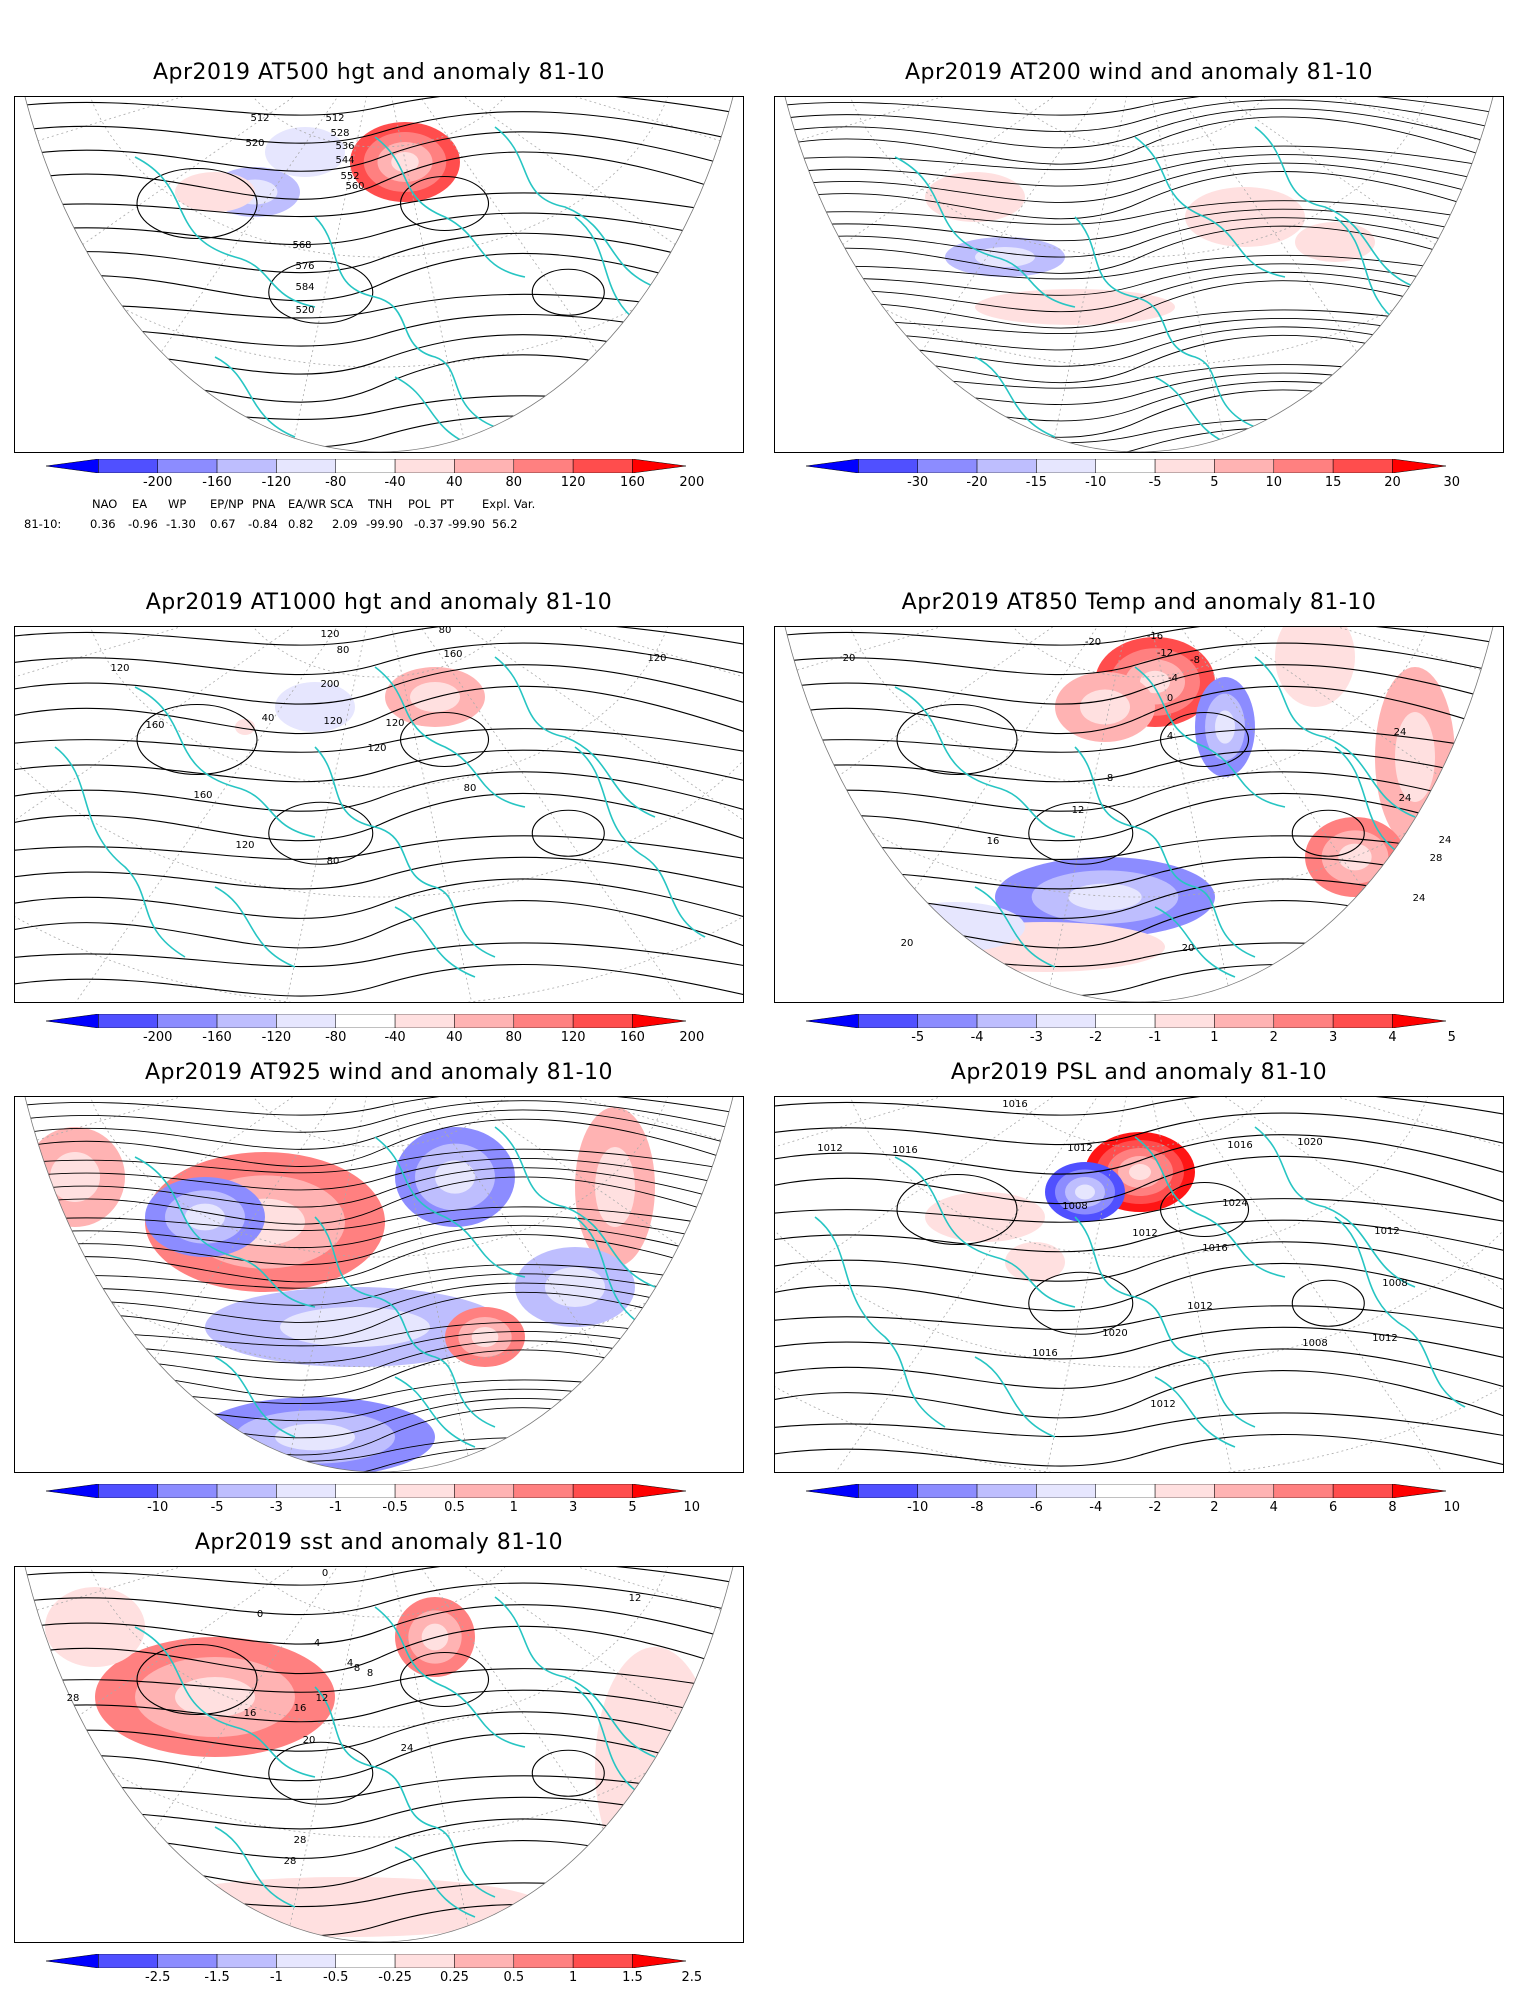  I want to click on at850-contour-label: -8, so click(1195, 660).